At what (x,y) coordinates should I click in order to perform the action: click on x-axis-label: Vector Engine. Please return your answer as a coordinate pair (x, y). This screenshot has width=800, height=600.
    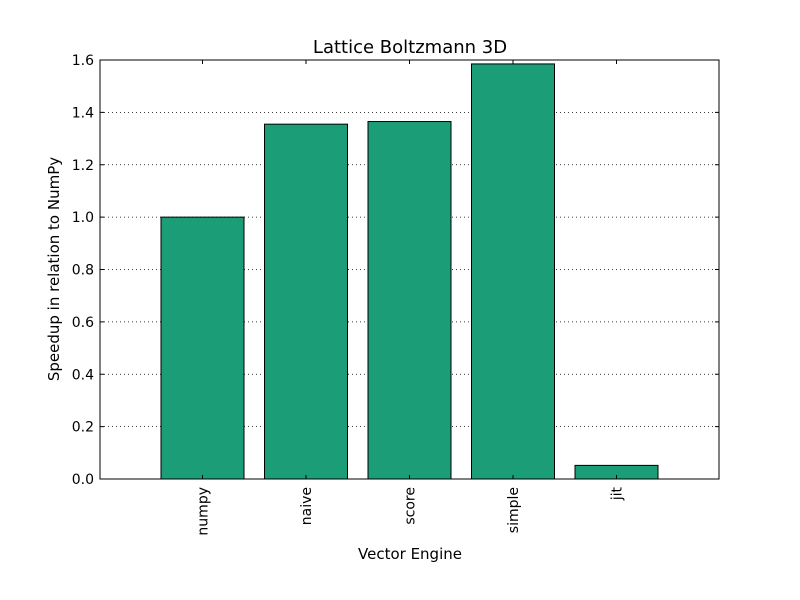
    Looking at the image, I should click on (410, 554).